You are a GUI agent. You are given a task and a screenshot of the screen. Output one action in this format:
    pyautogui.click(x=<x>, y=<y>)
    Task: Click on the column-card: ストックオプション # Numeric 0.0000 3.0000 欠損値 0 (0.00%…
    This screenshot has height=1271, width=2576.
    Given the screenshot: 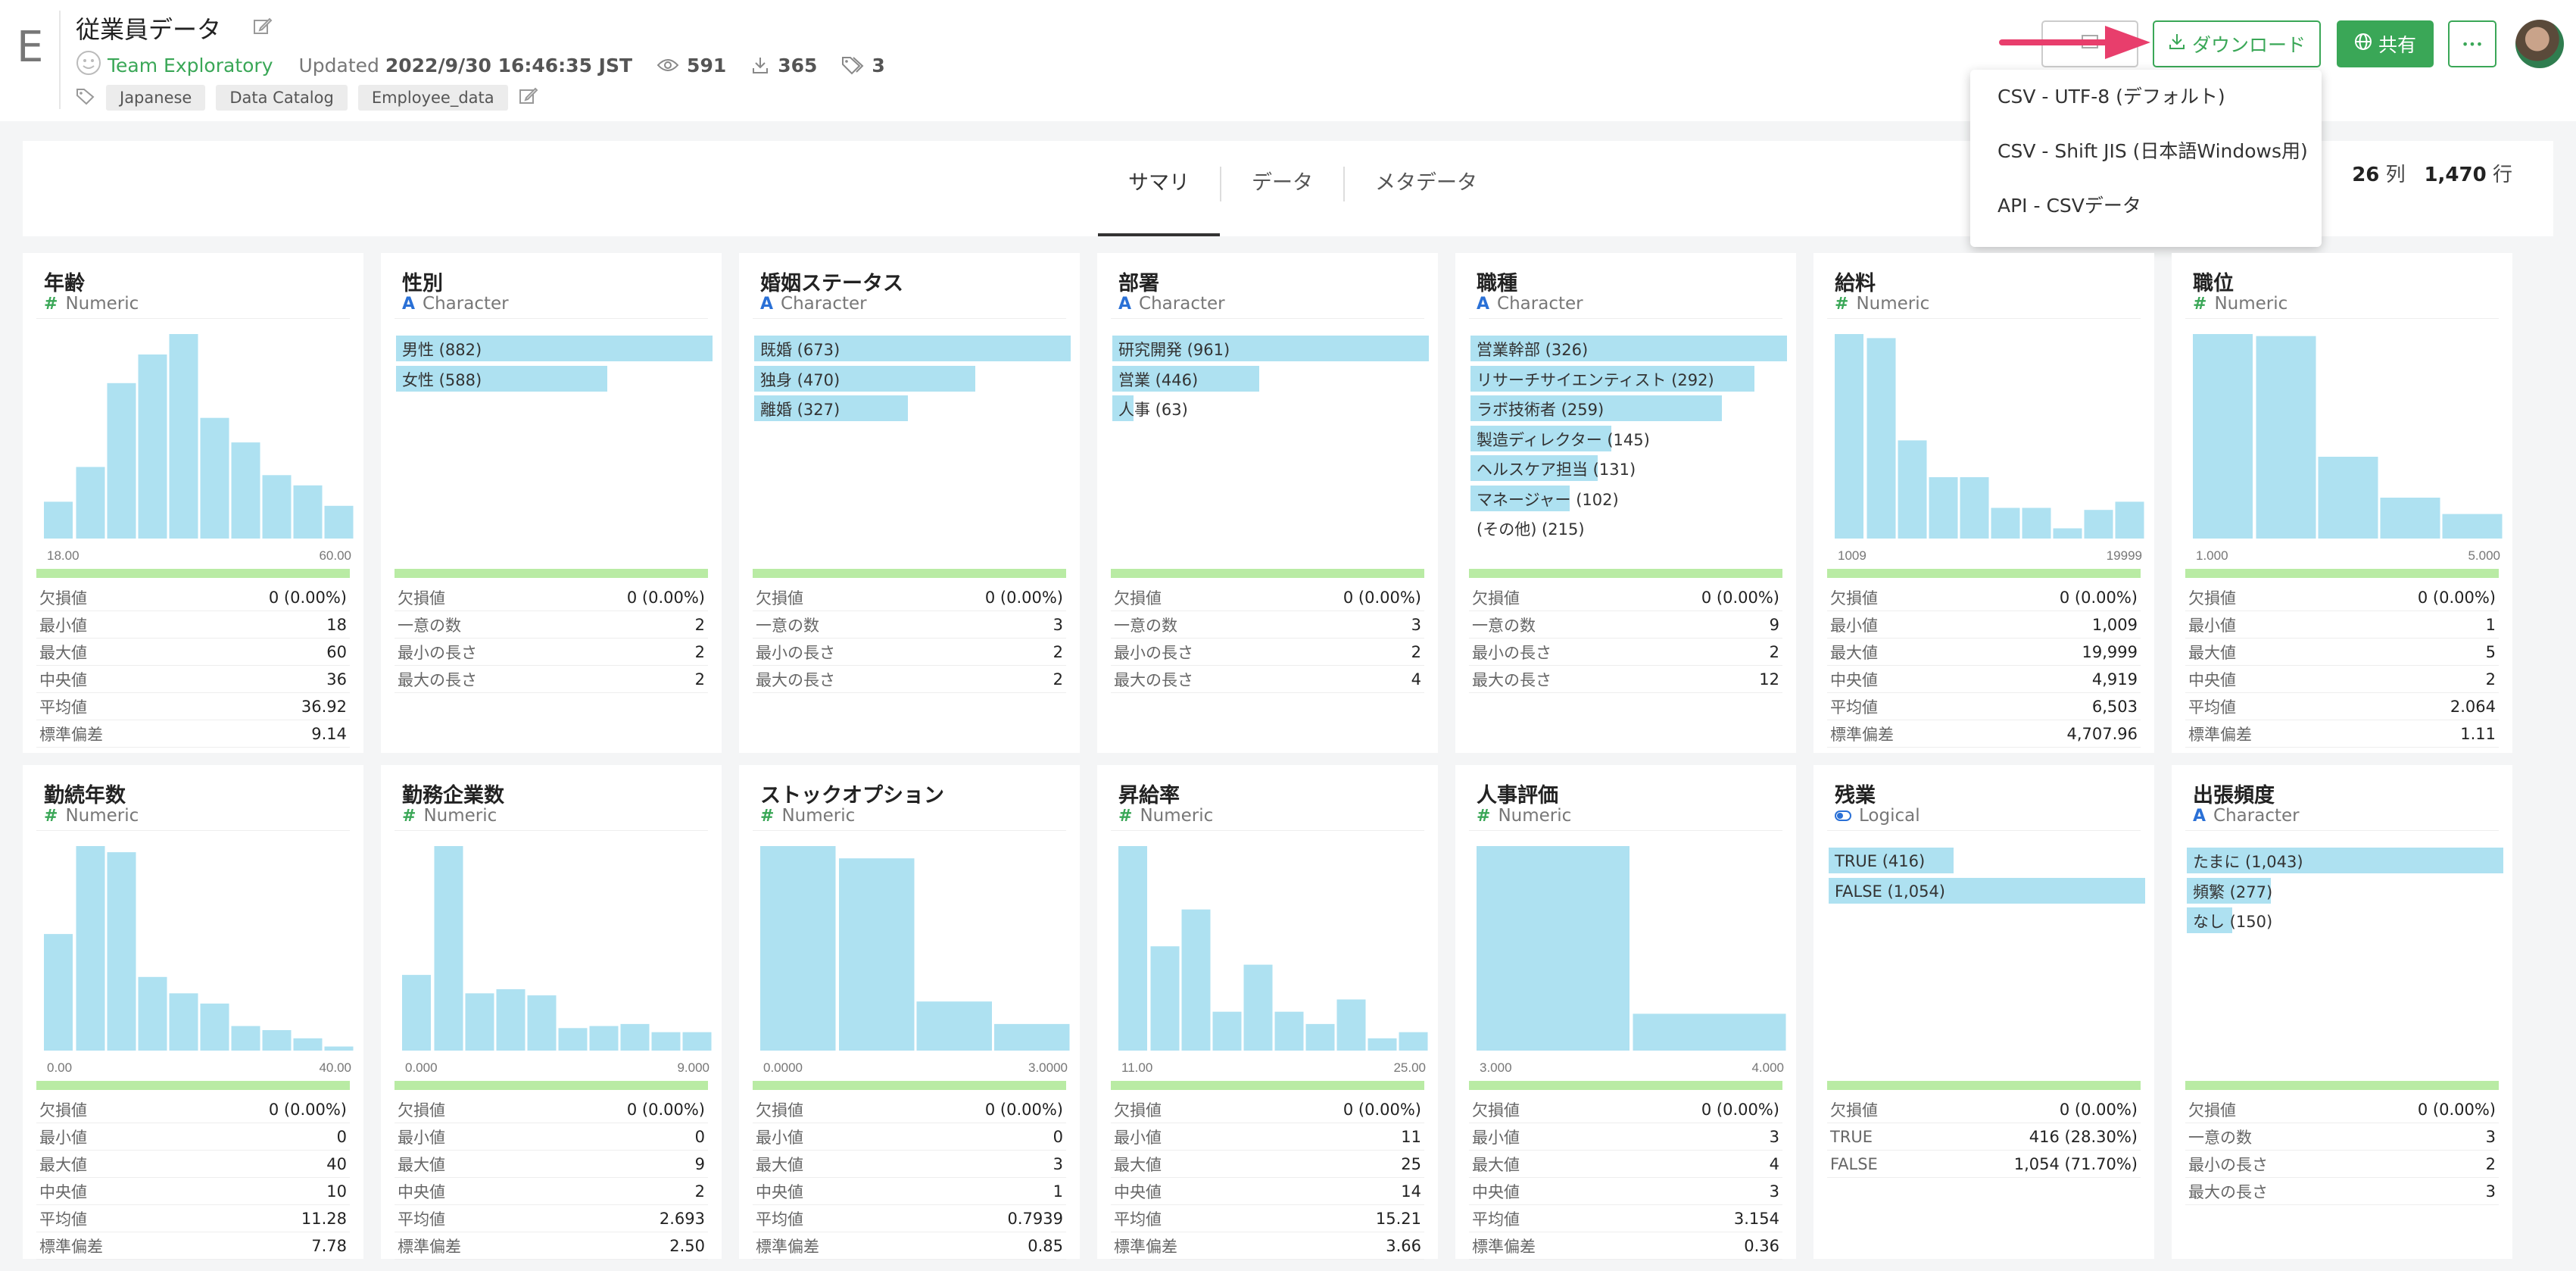 What is the action you would take?
    pyautogui.click(x=909, y=1012)
    